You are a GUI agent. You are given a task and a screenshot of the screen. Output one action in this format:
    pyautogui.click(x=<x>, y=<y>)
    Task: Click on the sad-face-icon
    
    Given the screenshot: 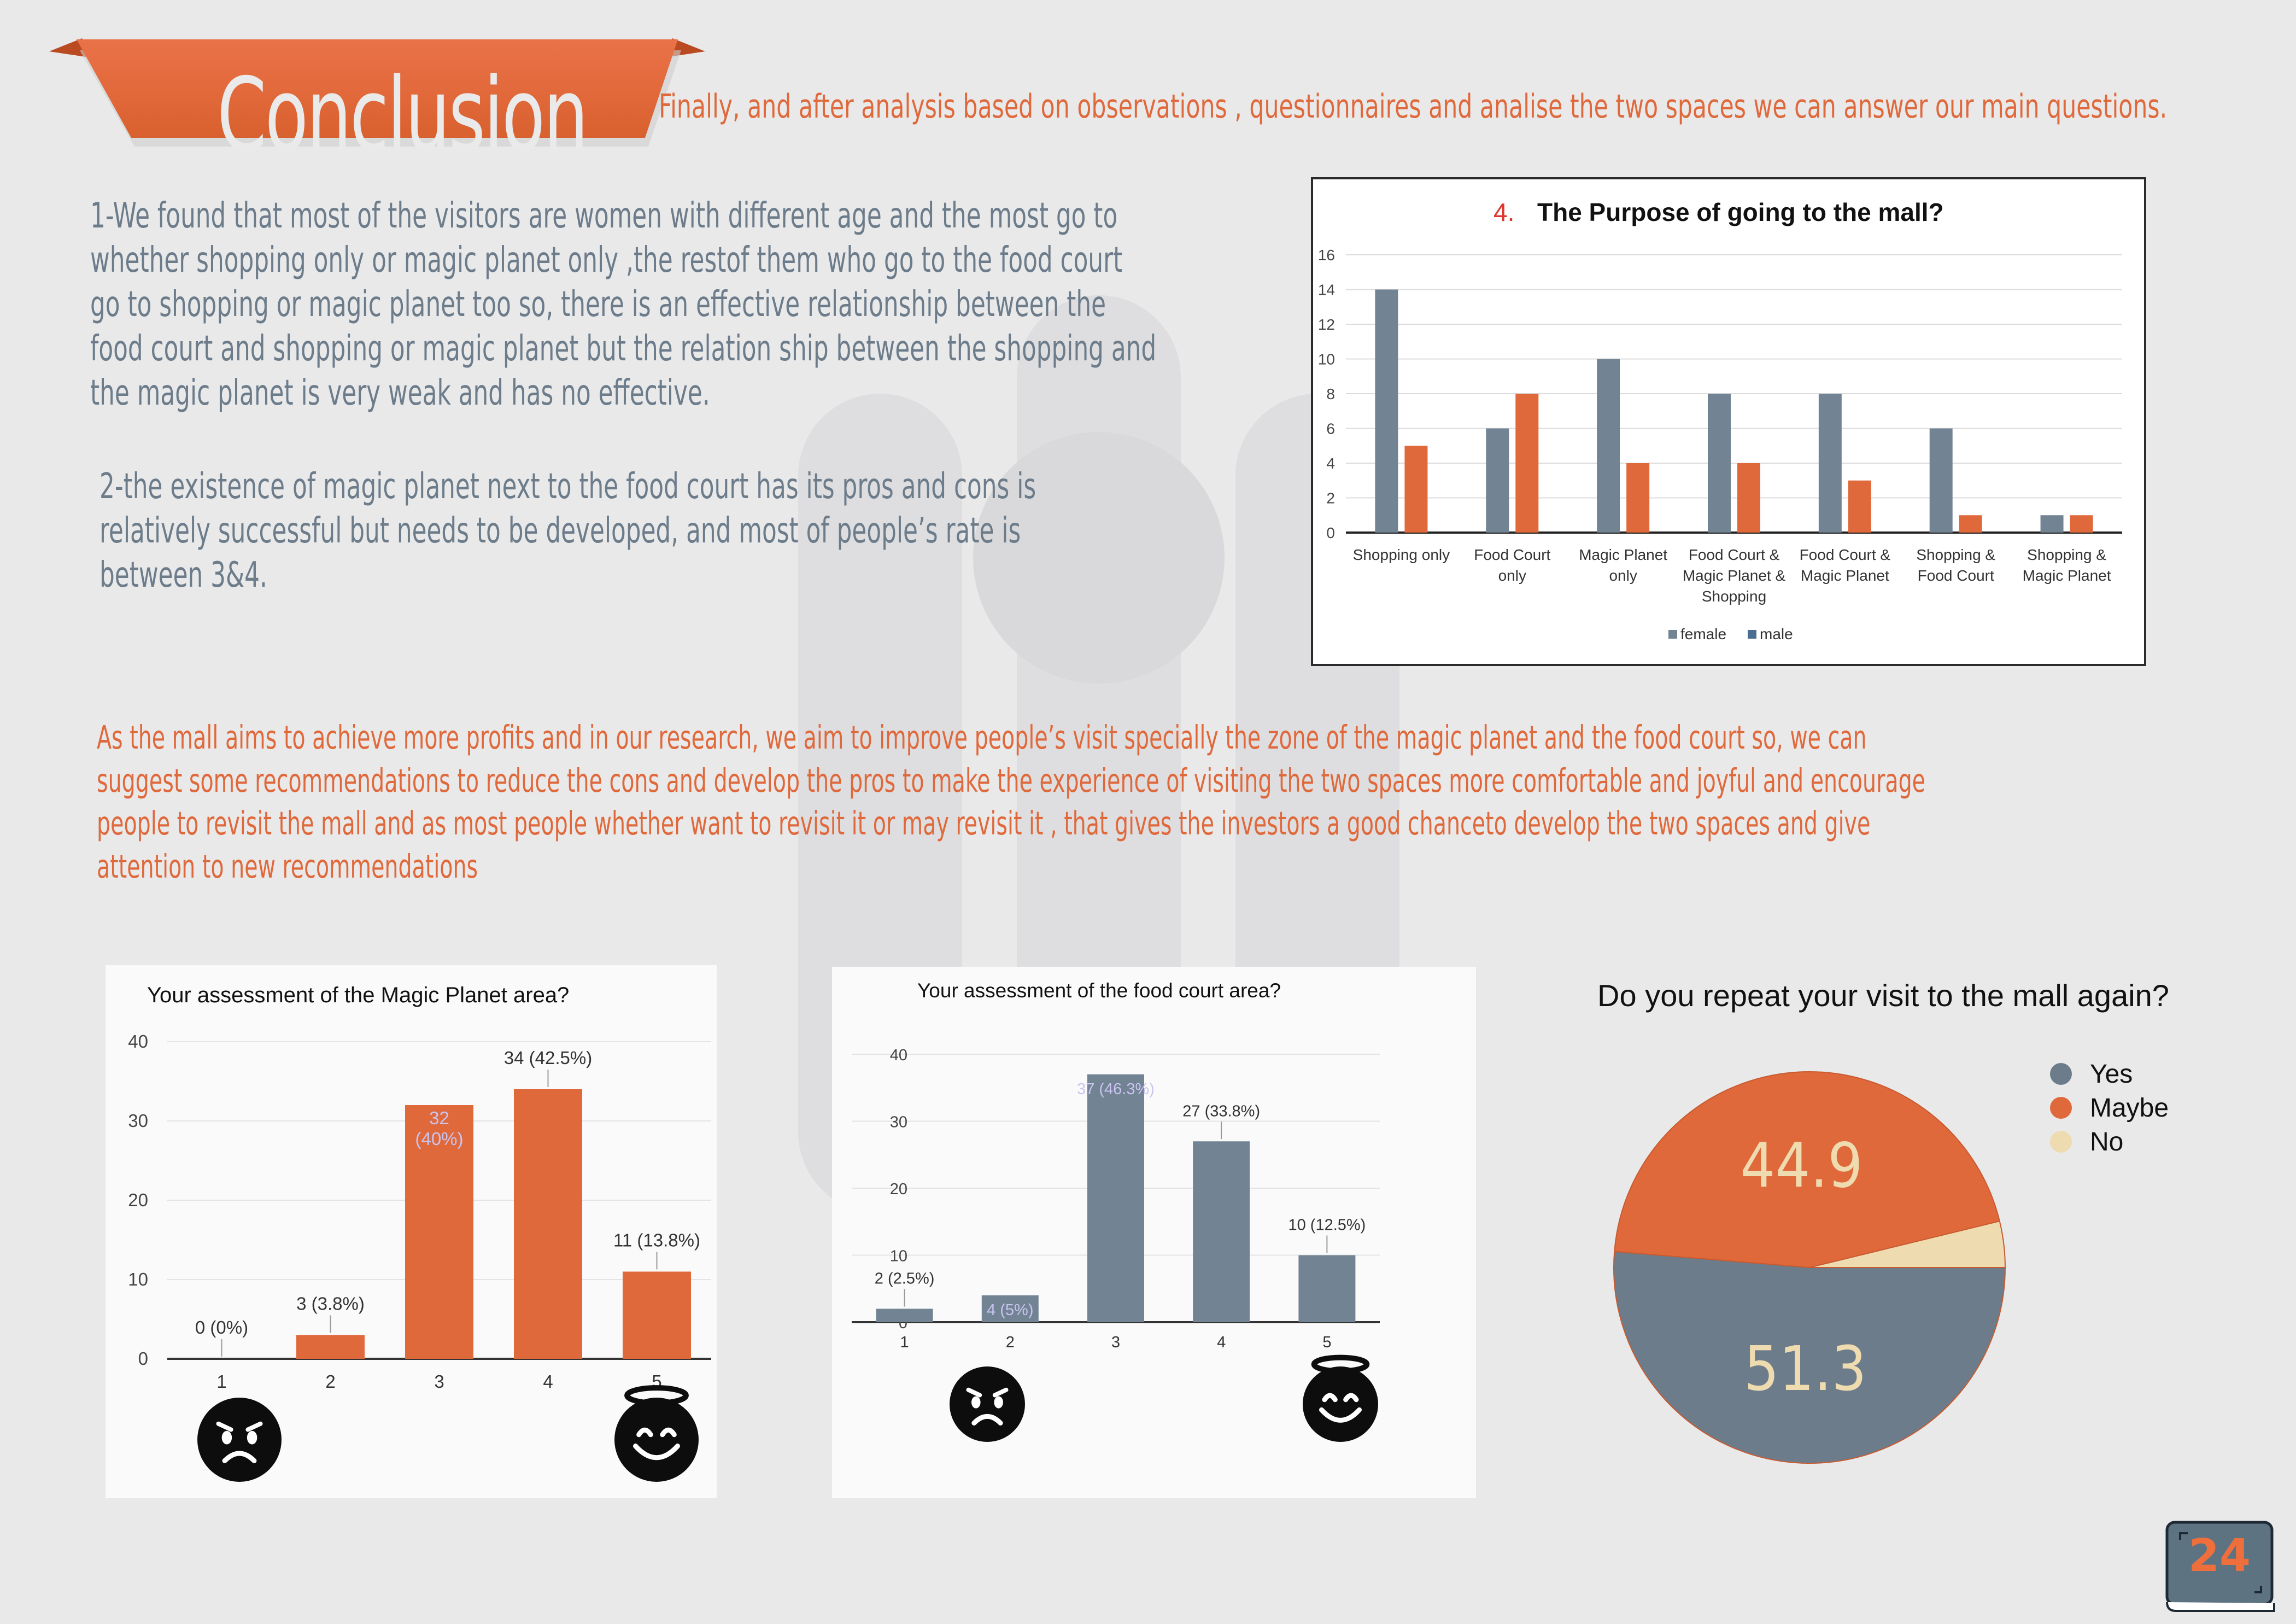 What is the action you would take?
    pyautogui.click(x=987, y=1404)
    